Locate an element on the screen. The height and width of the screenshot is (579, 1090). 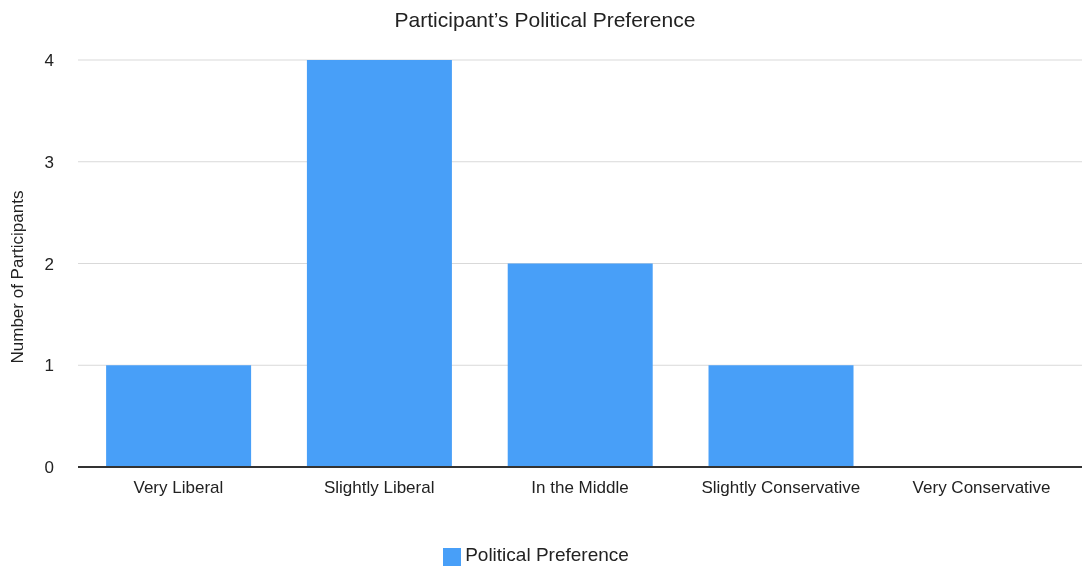
x-tick-label: Very Conservative is located at coordinates (981, 488).